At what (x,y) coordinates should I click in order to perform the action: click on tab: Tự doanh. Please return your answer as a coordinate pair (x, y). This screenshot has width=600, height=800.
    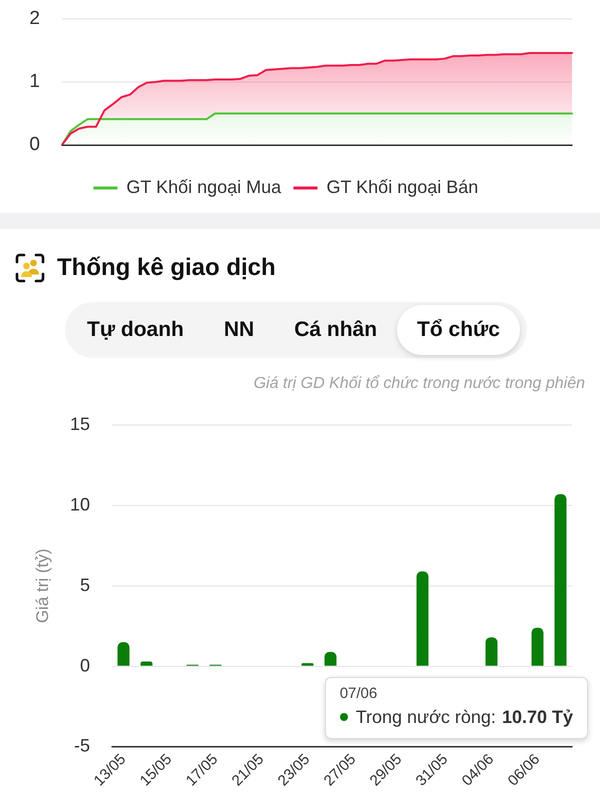
    Looking at the image, I should click on (135, 330).